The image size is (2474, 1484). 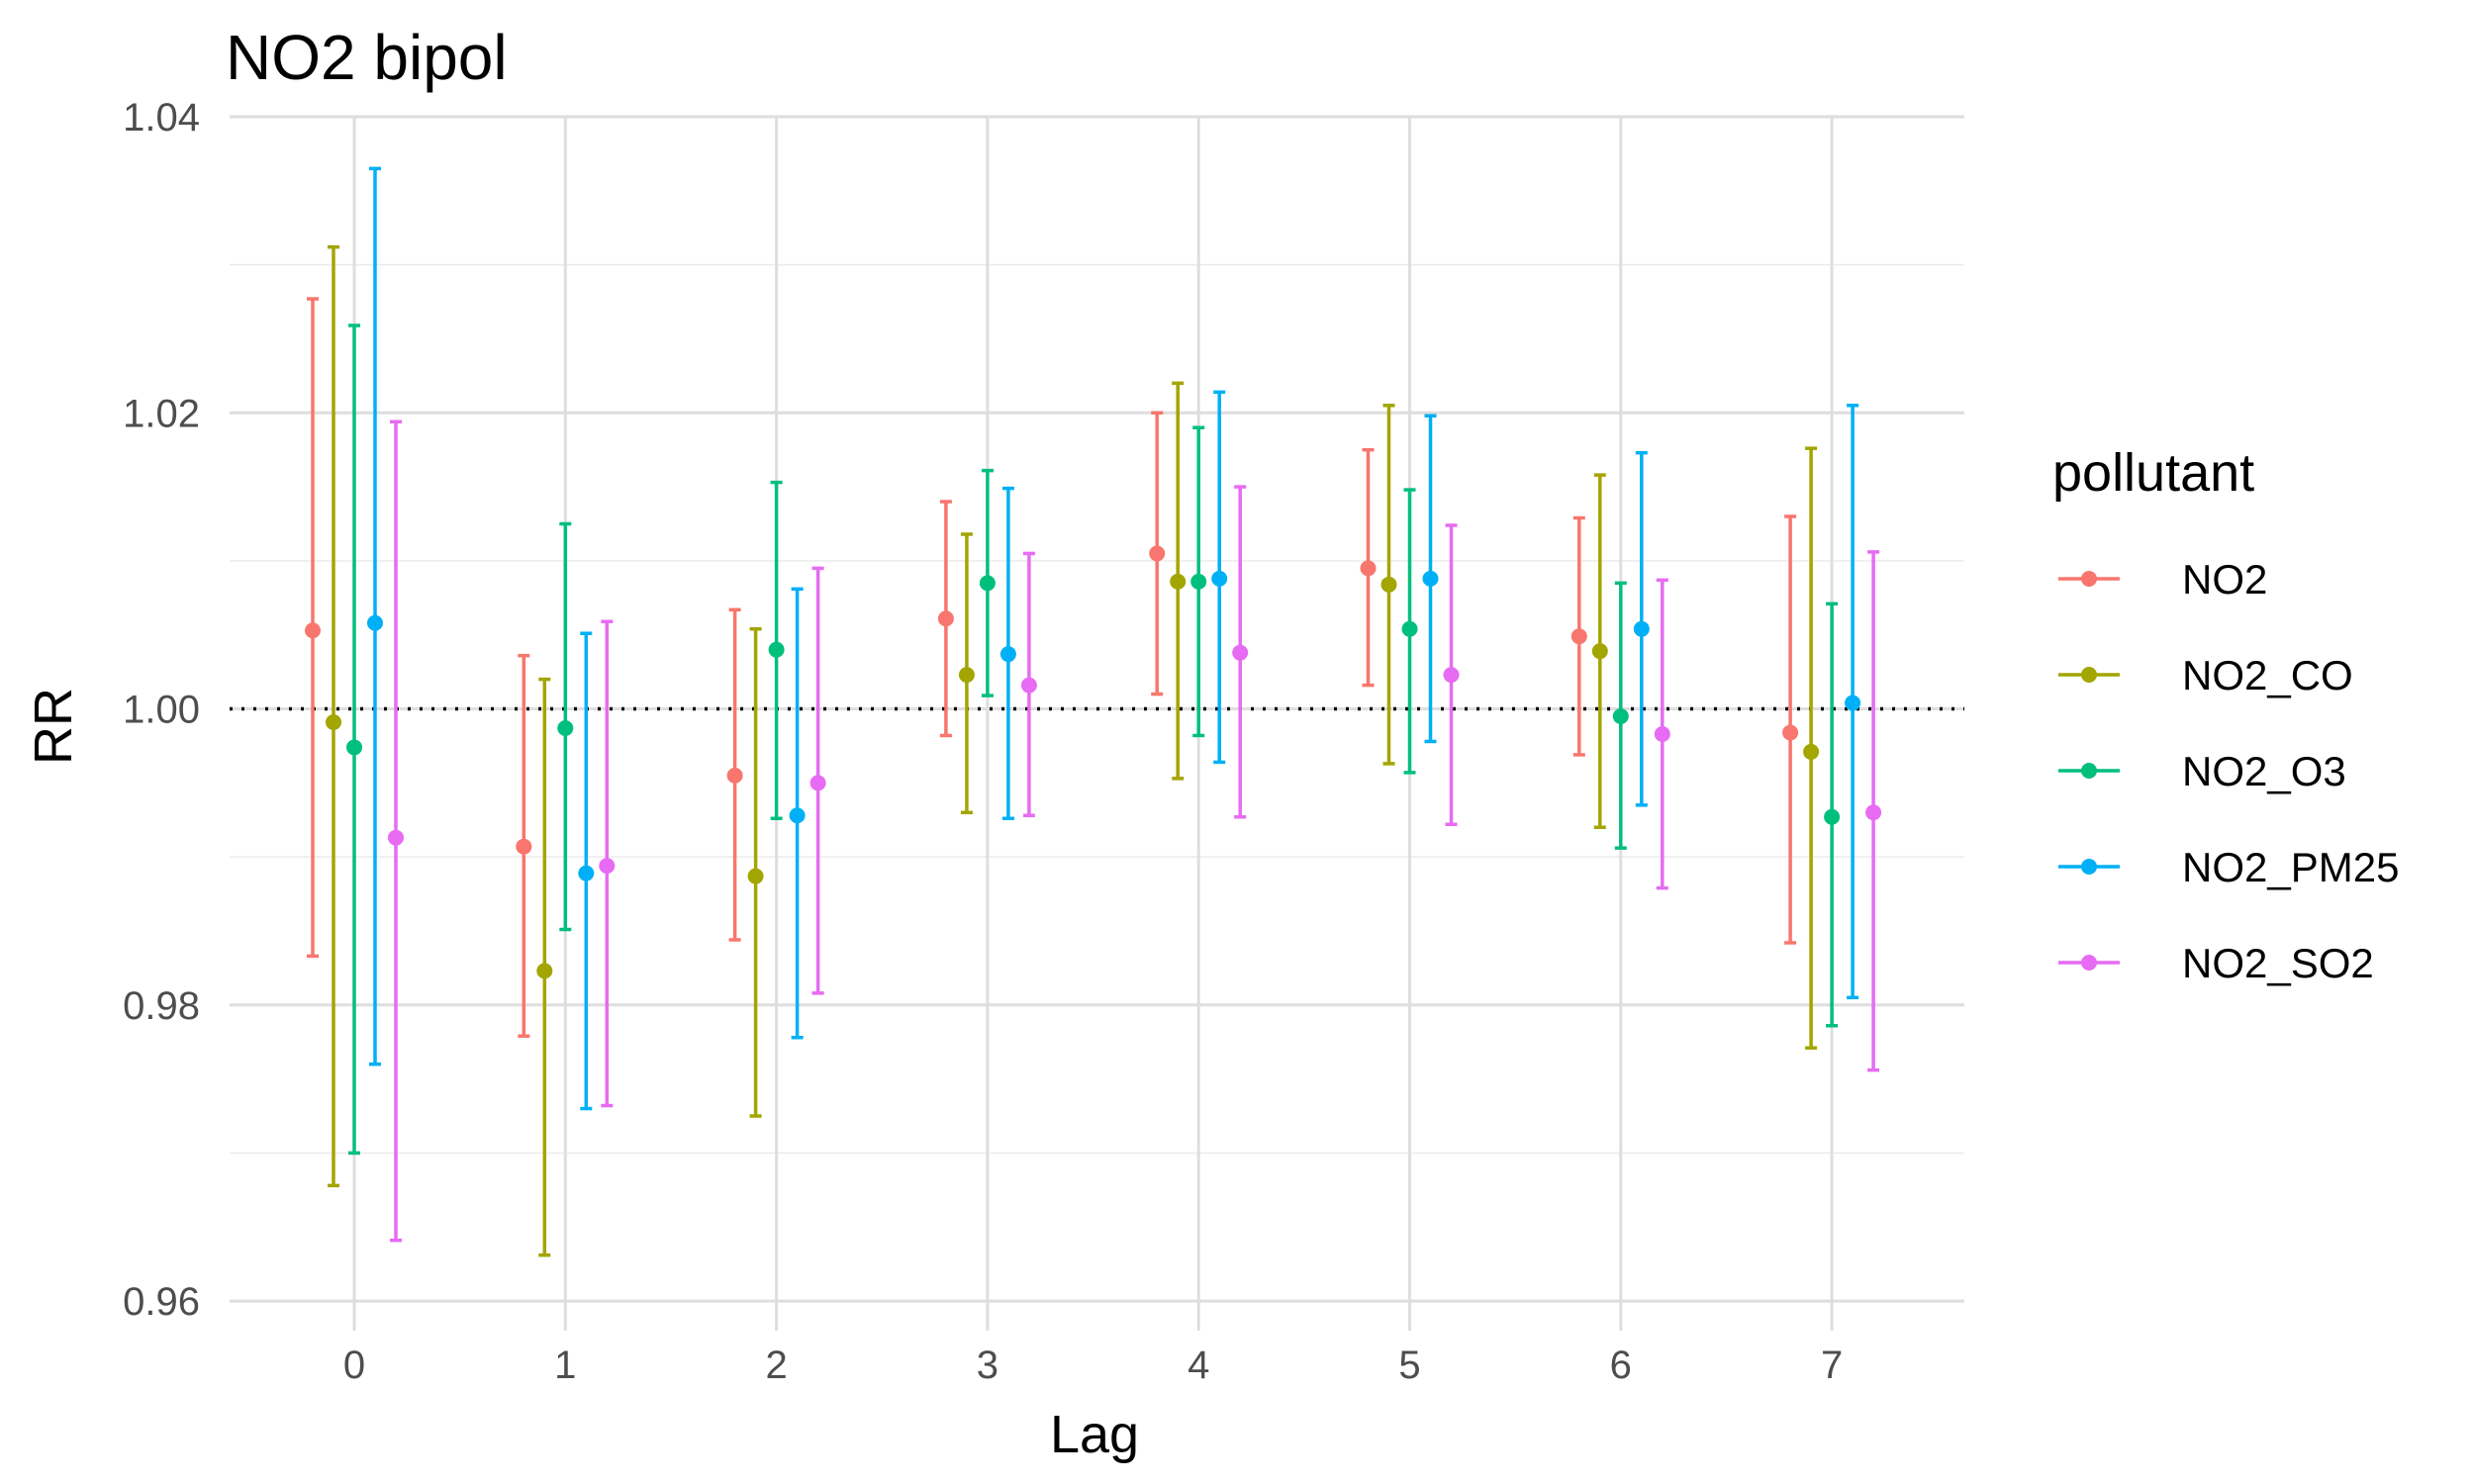 What do you see at coordinates (2278, 963) in the screenshot?
I see `legend-label: NO2_SO2` at bounding box center [2278, 963].